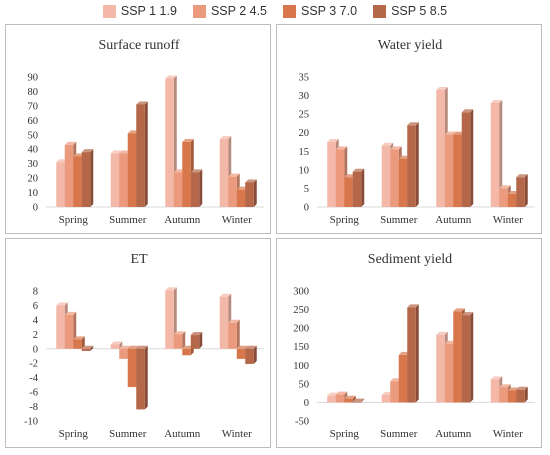 This screenshot has width=550, height=455. I want to click on y-tick-label: 15, so click(304, 152).